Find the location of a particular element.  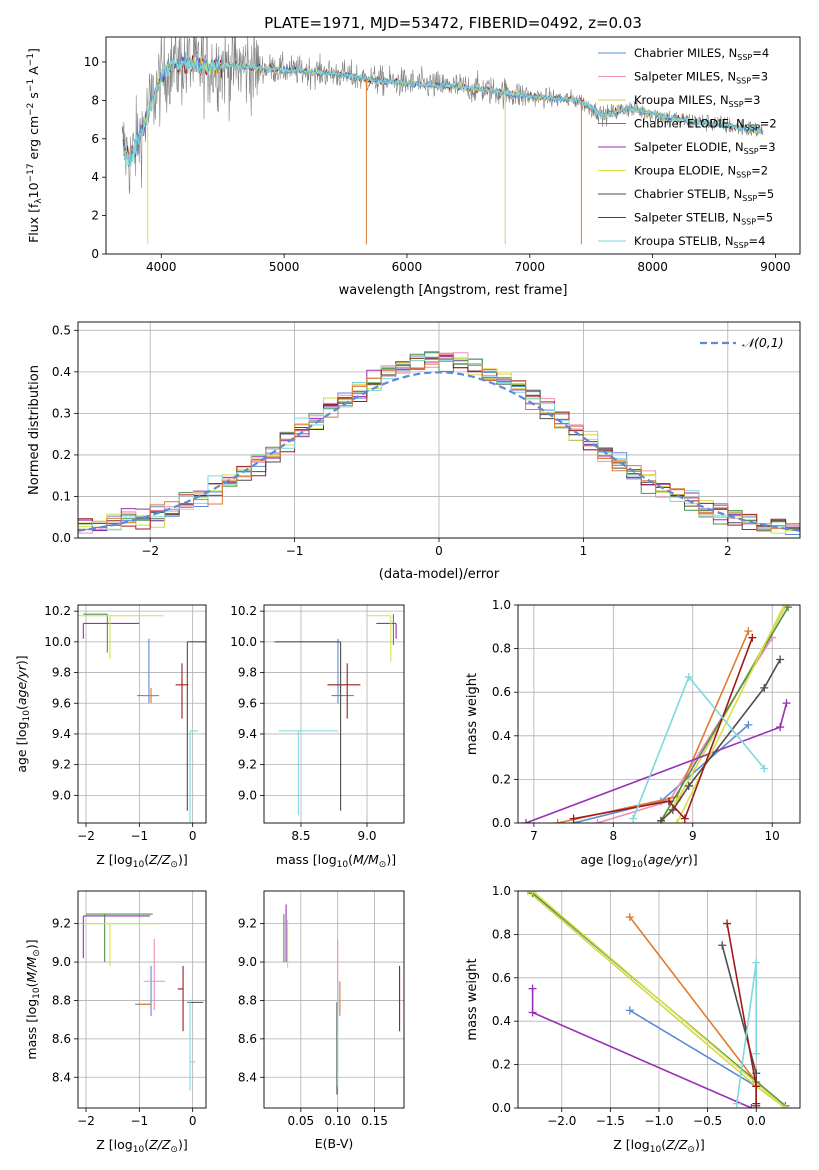

x-tick-label: 1 is located at coordinates (584, 551).